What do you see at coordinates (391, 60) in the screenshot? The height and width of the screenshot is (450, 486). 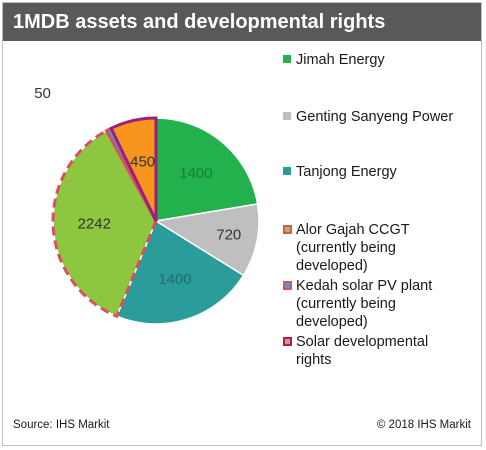 I see `legend-label-0: Jimah Energy` at bounding box center [391, 60].